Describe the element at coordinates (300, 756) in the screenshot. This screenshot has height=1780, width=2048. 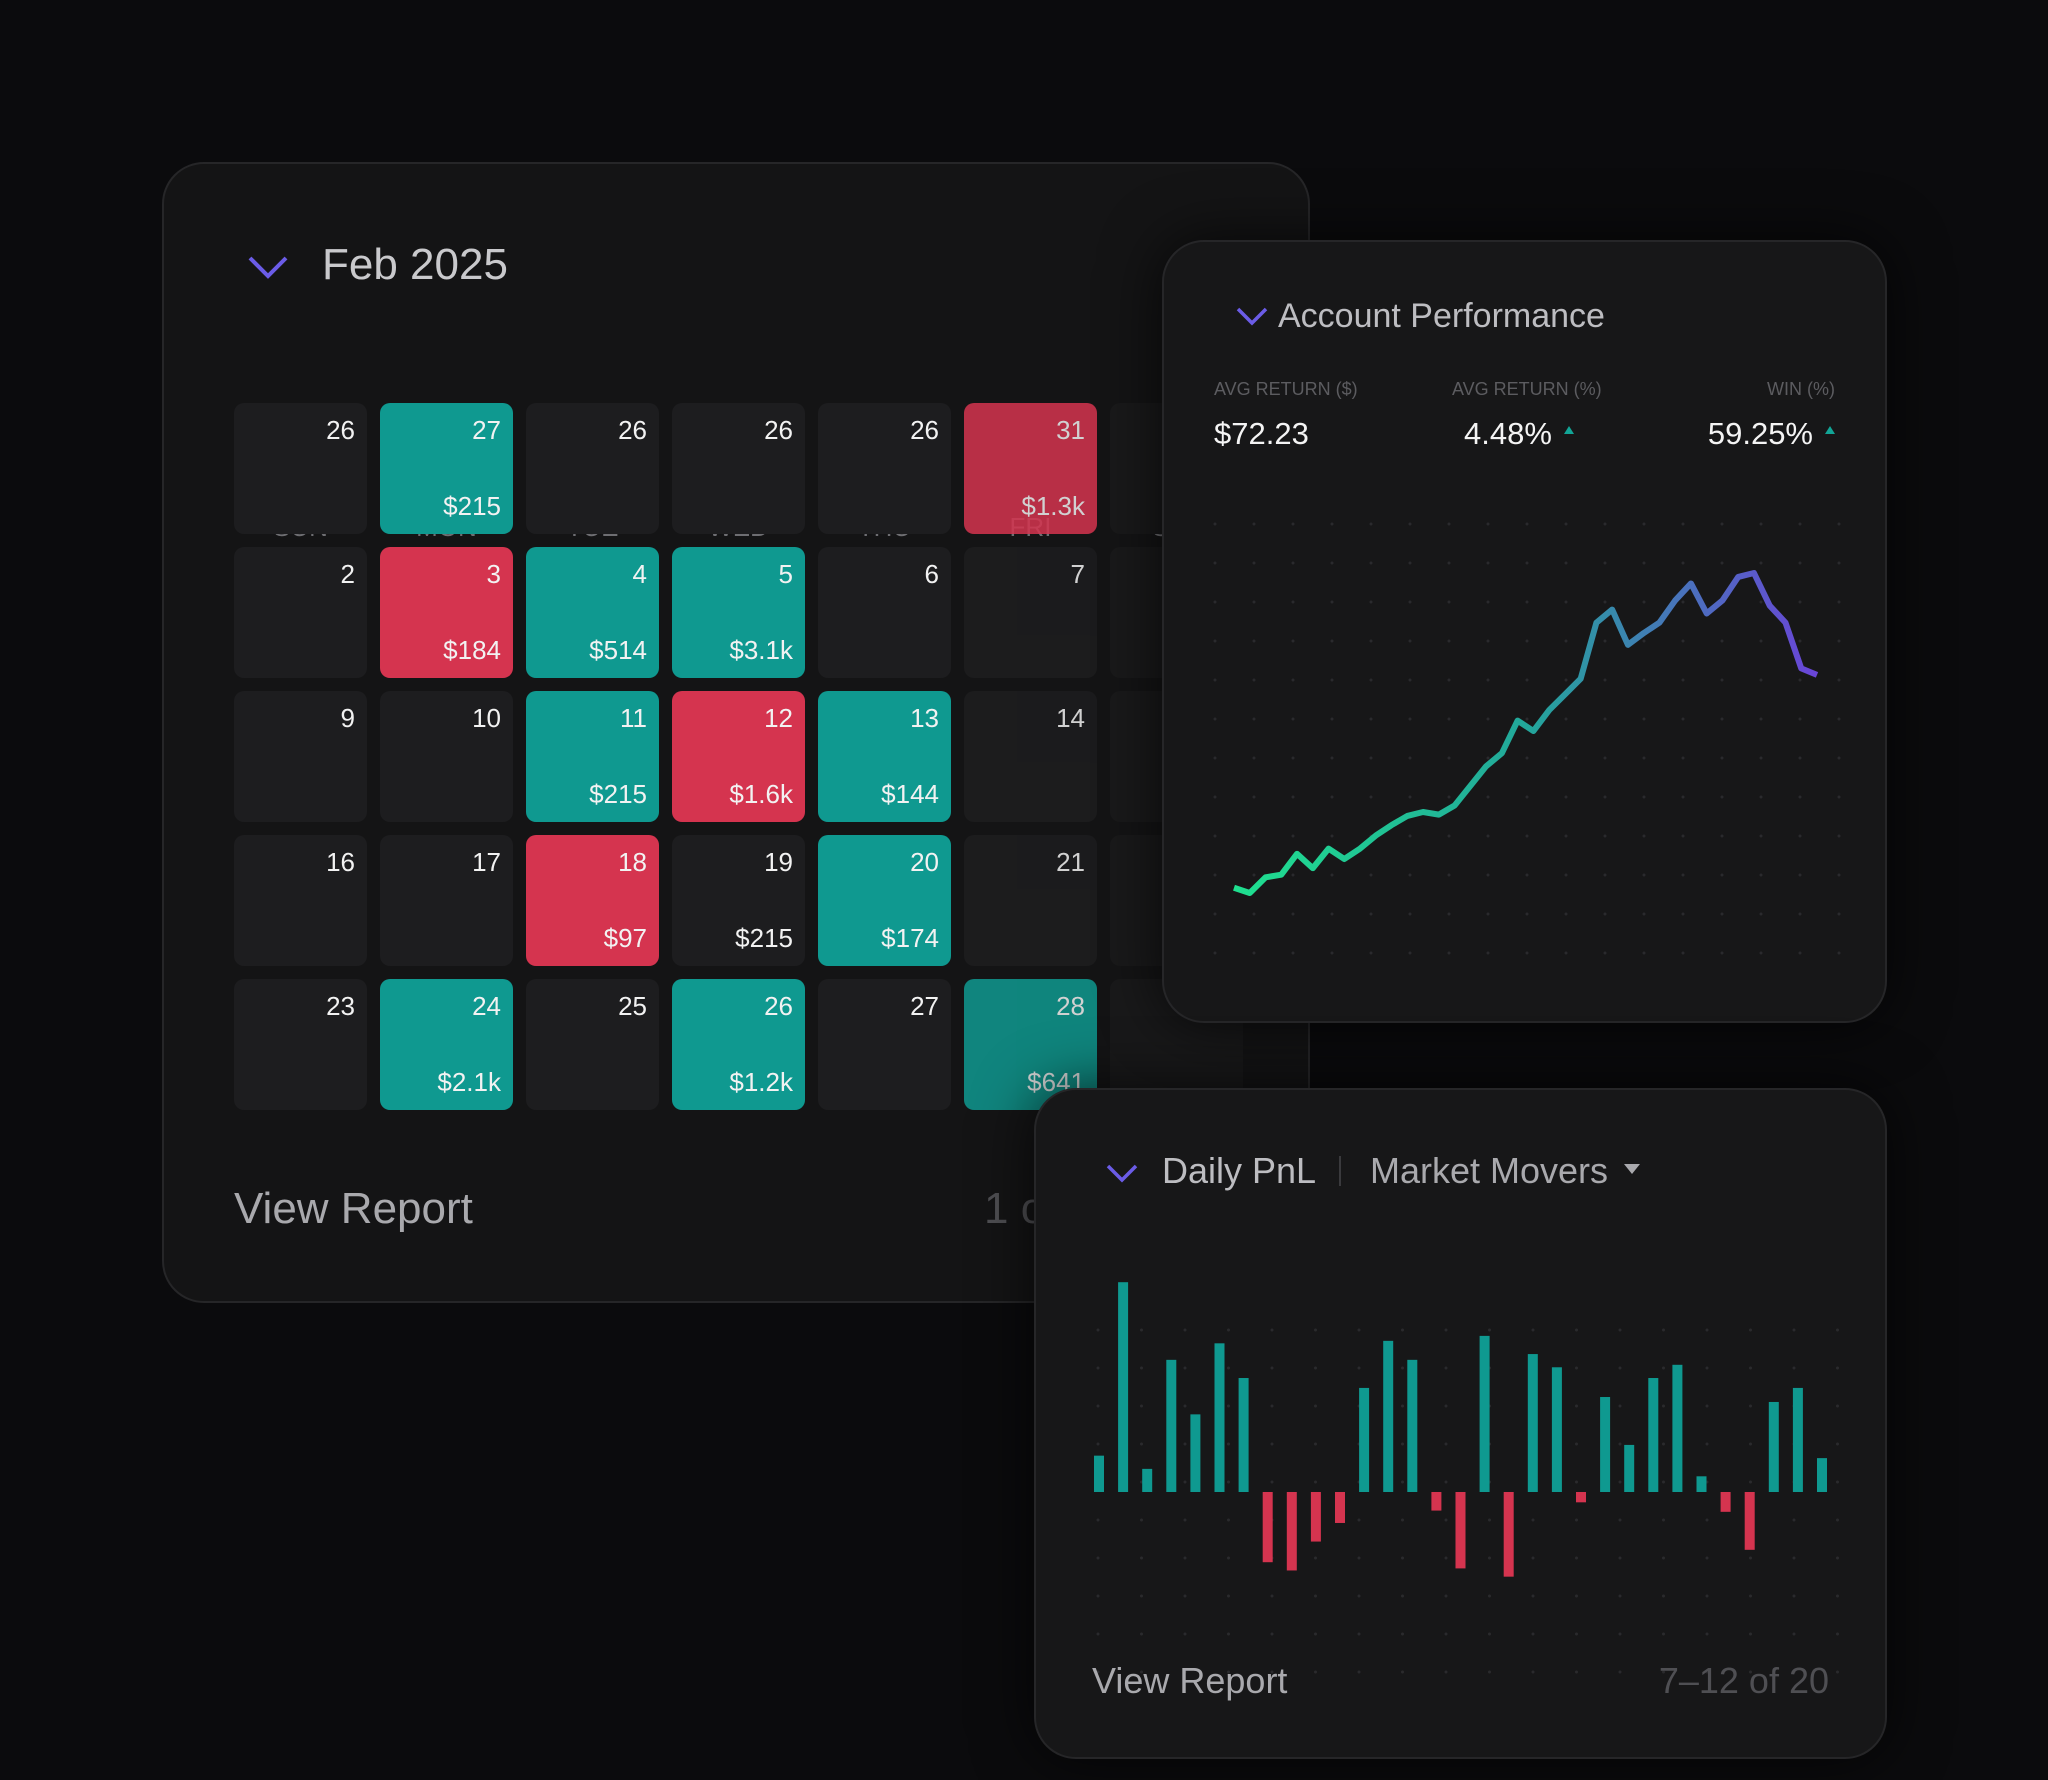
I see `calendar-day-cell: 9` at that location.